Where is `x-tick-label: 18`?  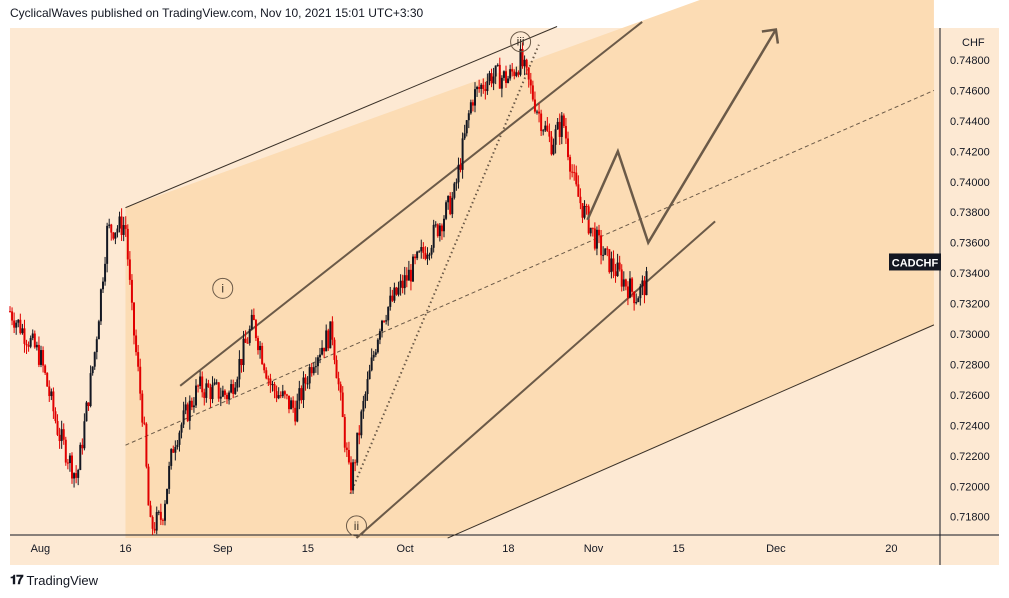 x-tick-label: 18 is located at coordinates (508, 549).